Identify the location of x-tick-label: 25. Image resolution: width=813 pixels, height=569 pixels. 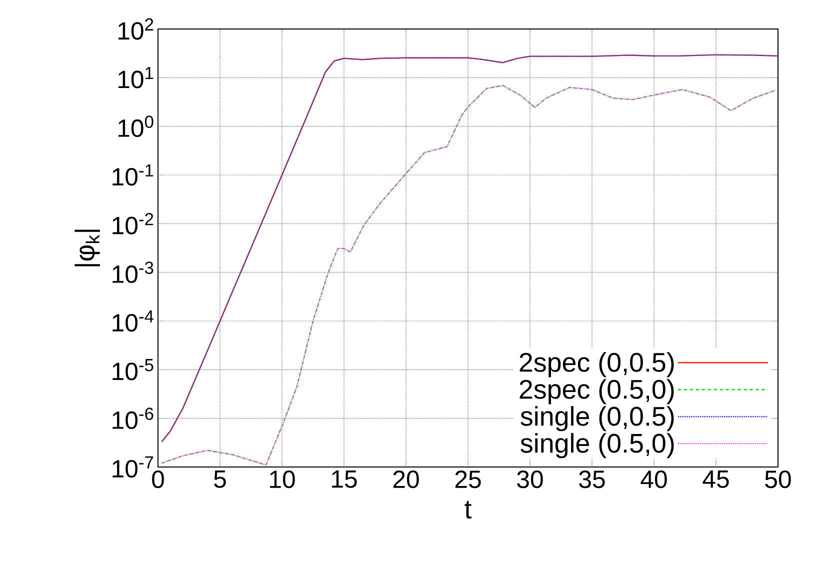
(468, 479).